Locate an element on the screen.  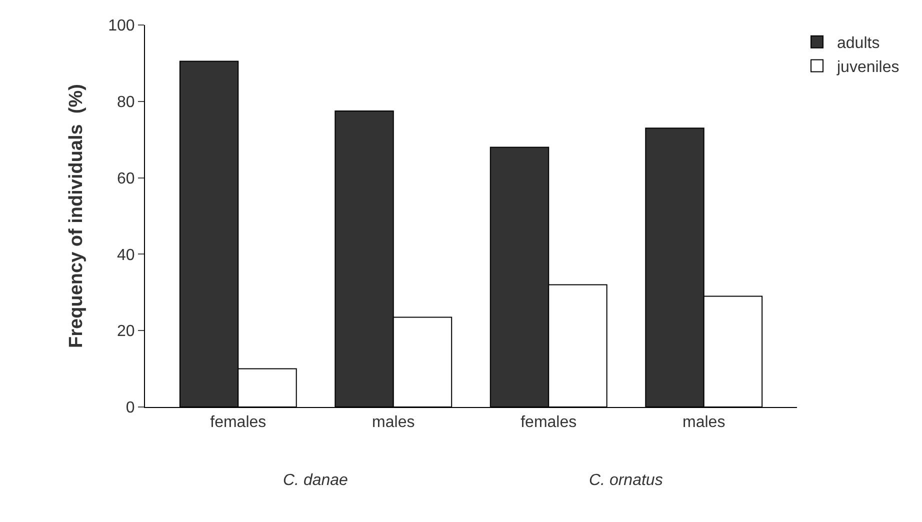
y-tick-label: 40 is located at coordinates (126, 255).